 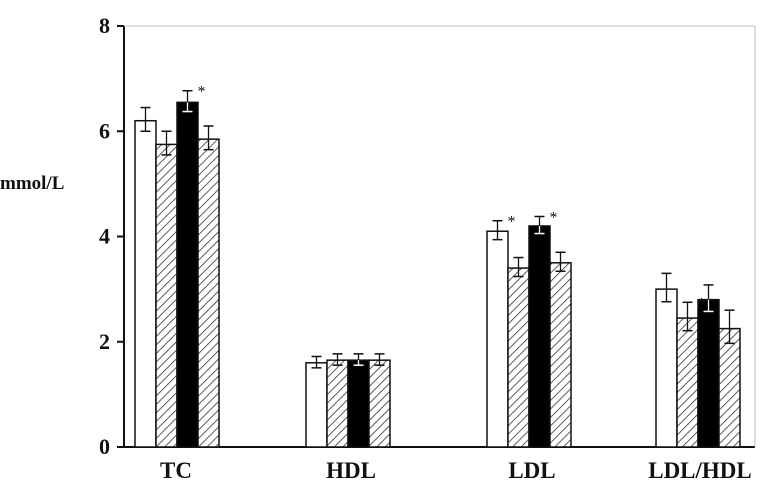 What do you see at coordinates (104, 446) in the screenshot?
I see `y-tick-label: 0` at bounding box center [104, 446].